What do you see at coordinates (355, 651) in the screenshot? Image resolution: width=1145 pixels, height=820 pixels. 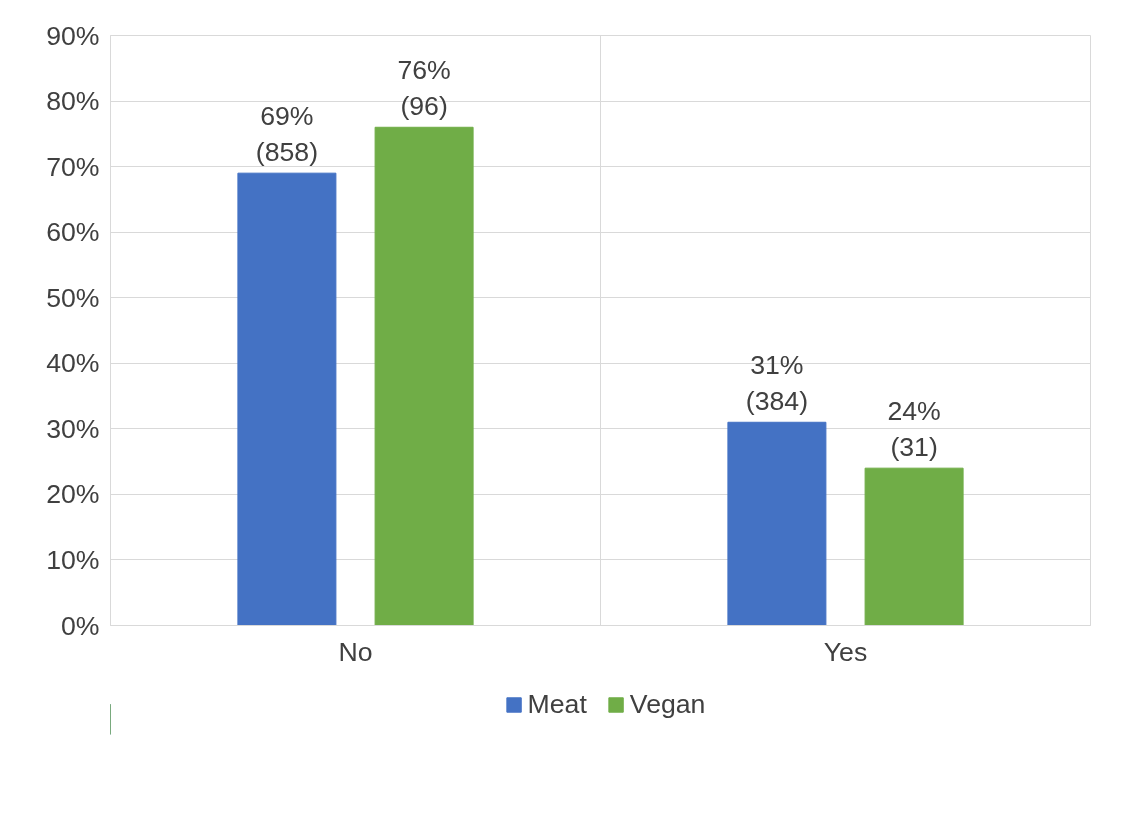 I see `x-tick-label: No` at bounding box center [355, 651].